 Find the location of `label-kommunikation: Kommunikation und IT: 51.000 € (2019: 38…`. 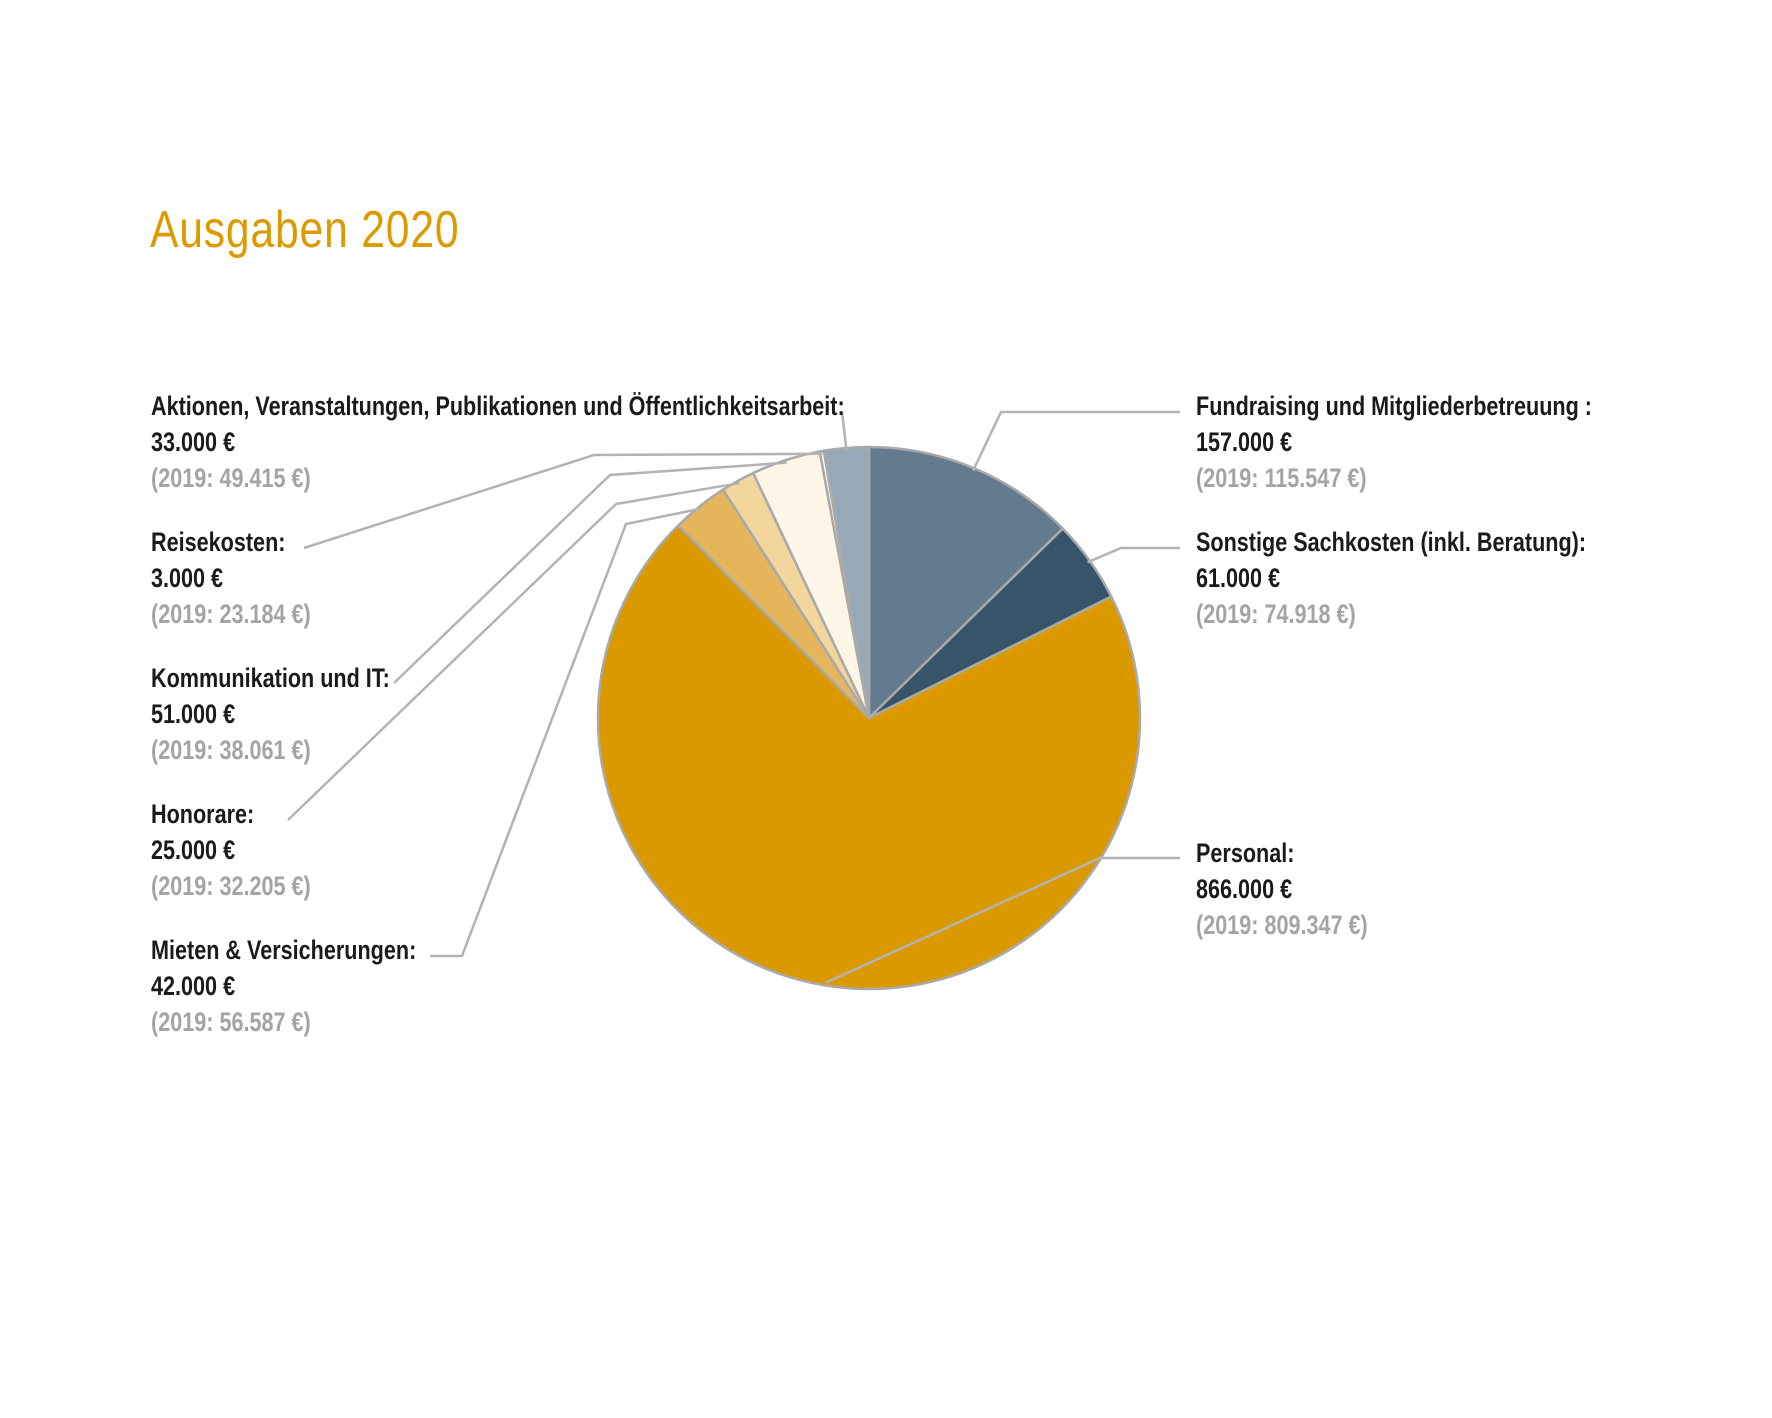

label-kommunikation: Kommunikation und IT: 51.000 € (2019: 38… is located at coordinates (270, 714).